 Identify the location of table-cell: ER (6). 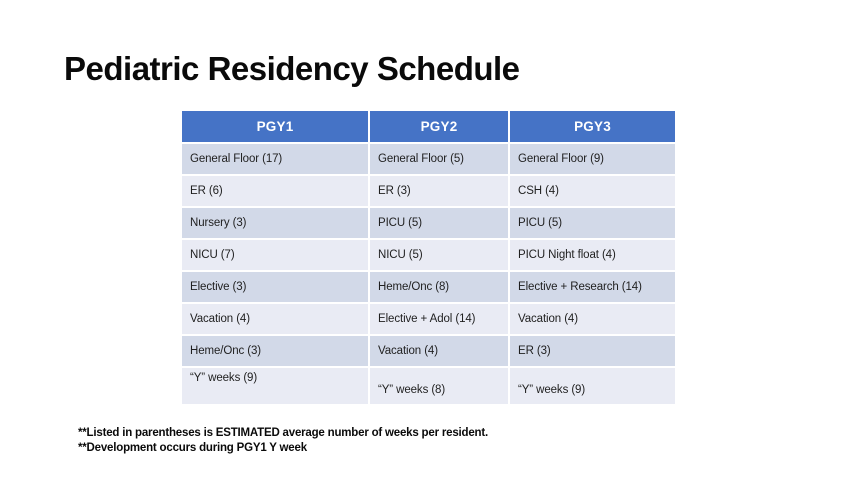
(275, 191).